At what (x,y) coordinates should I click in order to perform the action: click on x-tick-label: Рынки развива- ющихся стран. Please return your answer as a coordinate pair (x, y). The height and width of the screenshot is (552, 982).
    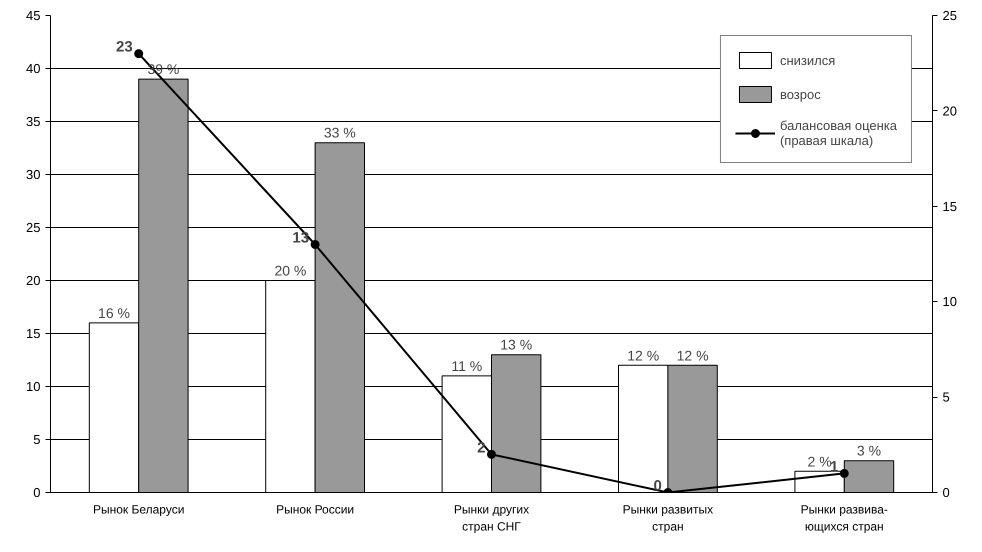
    Looking at the image, I should click on (844, 518).